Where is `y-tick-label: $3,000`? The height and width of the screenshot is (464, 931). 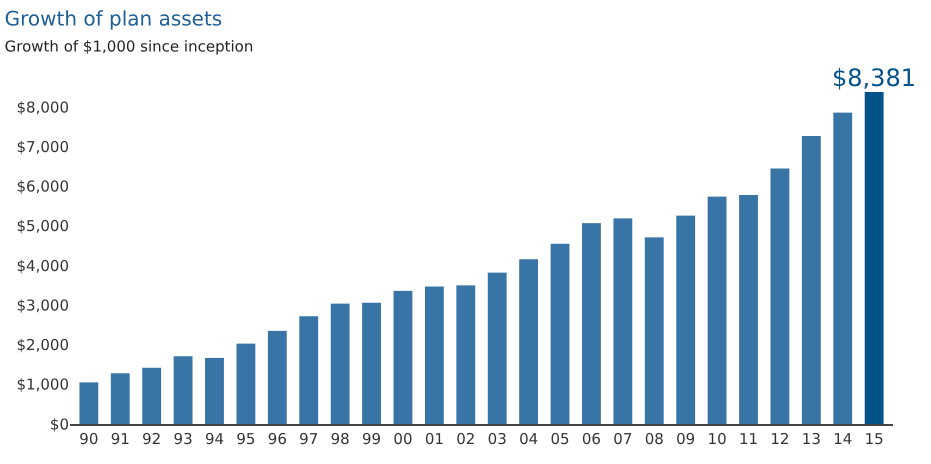
y-tick-label: $3,000 is located at coordinates (42, 305).